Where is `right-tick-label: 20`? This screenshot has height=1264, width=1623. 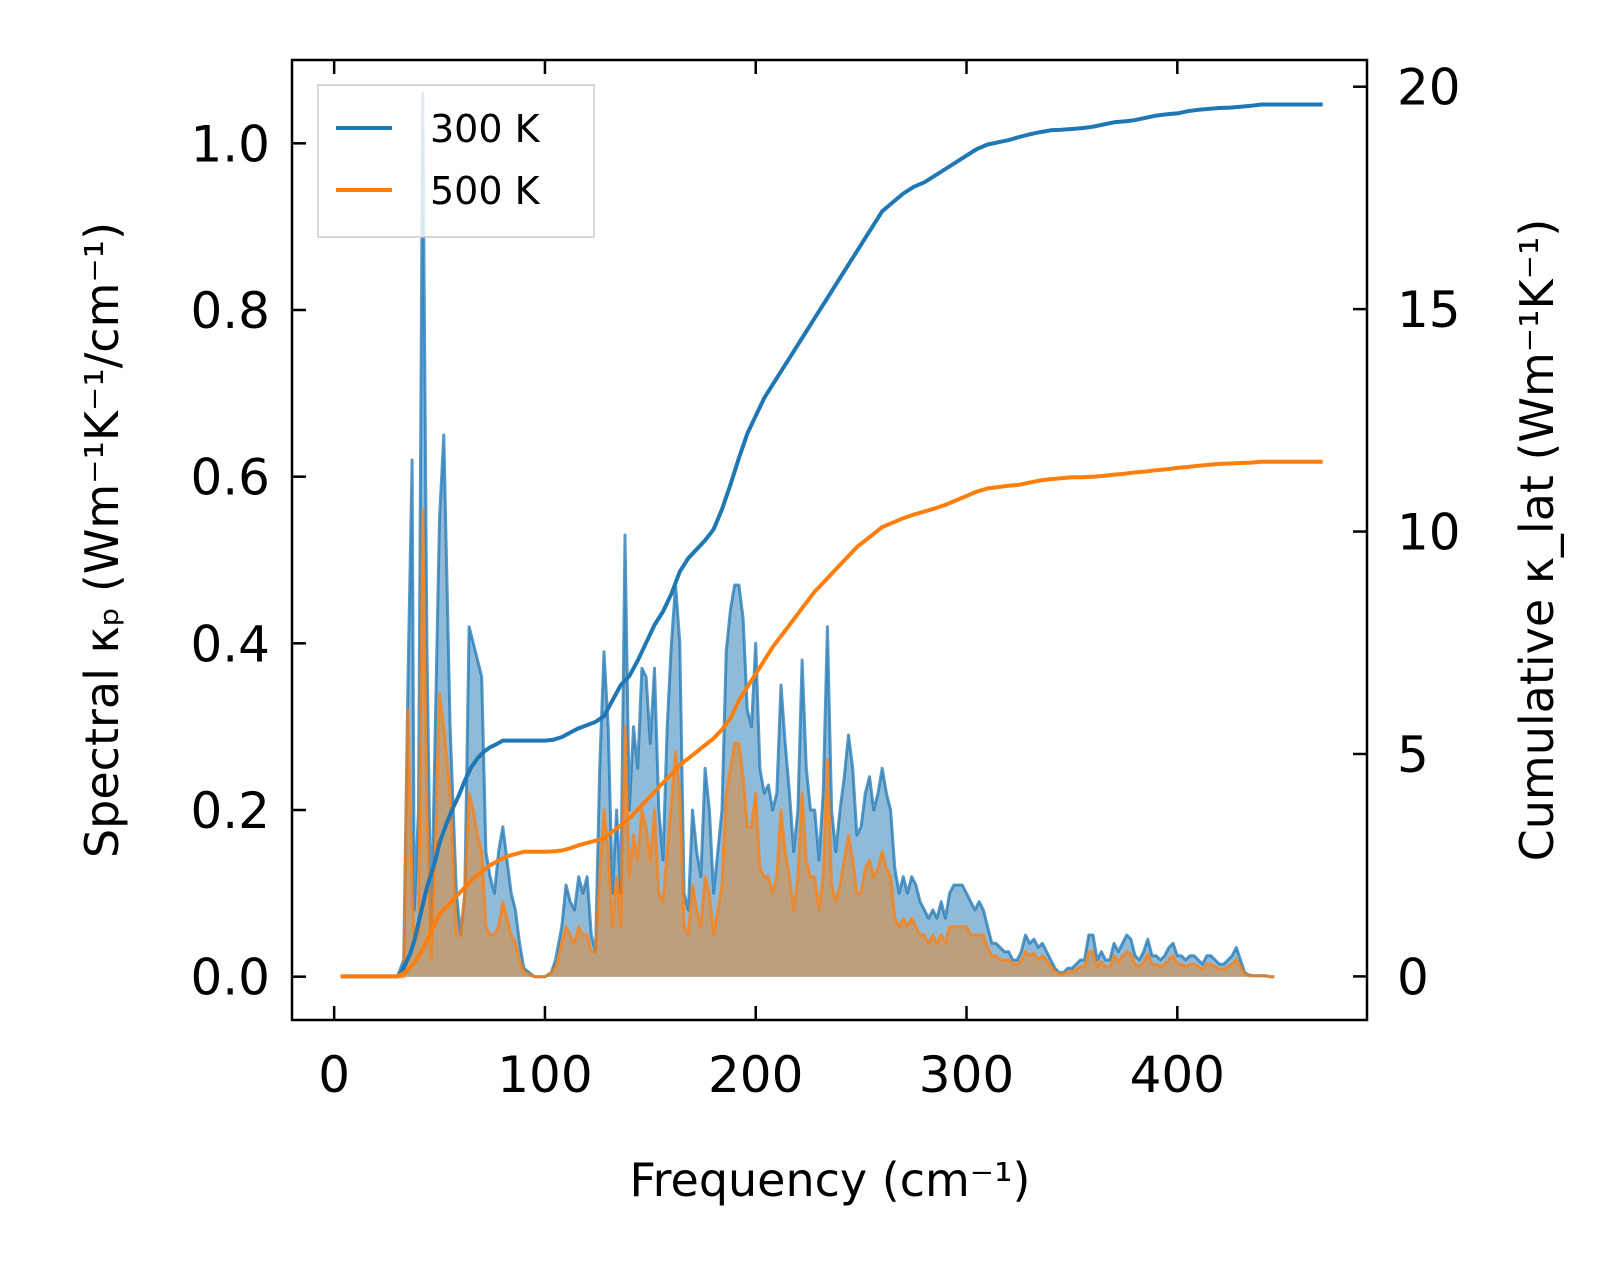 right-tick-label: 20 is located at coordinates (1429, 88).